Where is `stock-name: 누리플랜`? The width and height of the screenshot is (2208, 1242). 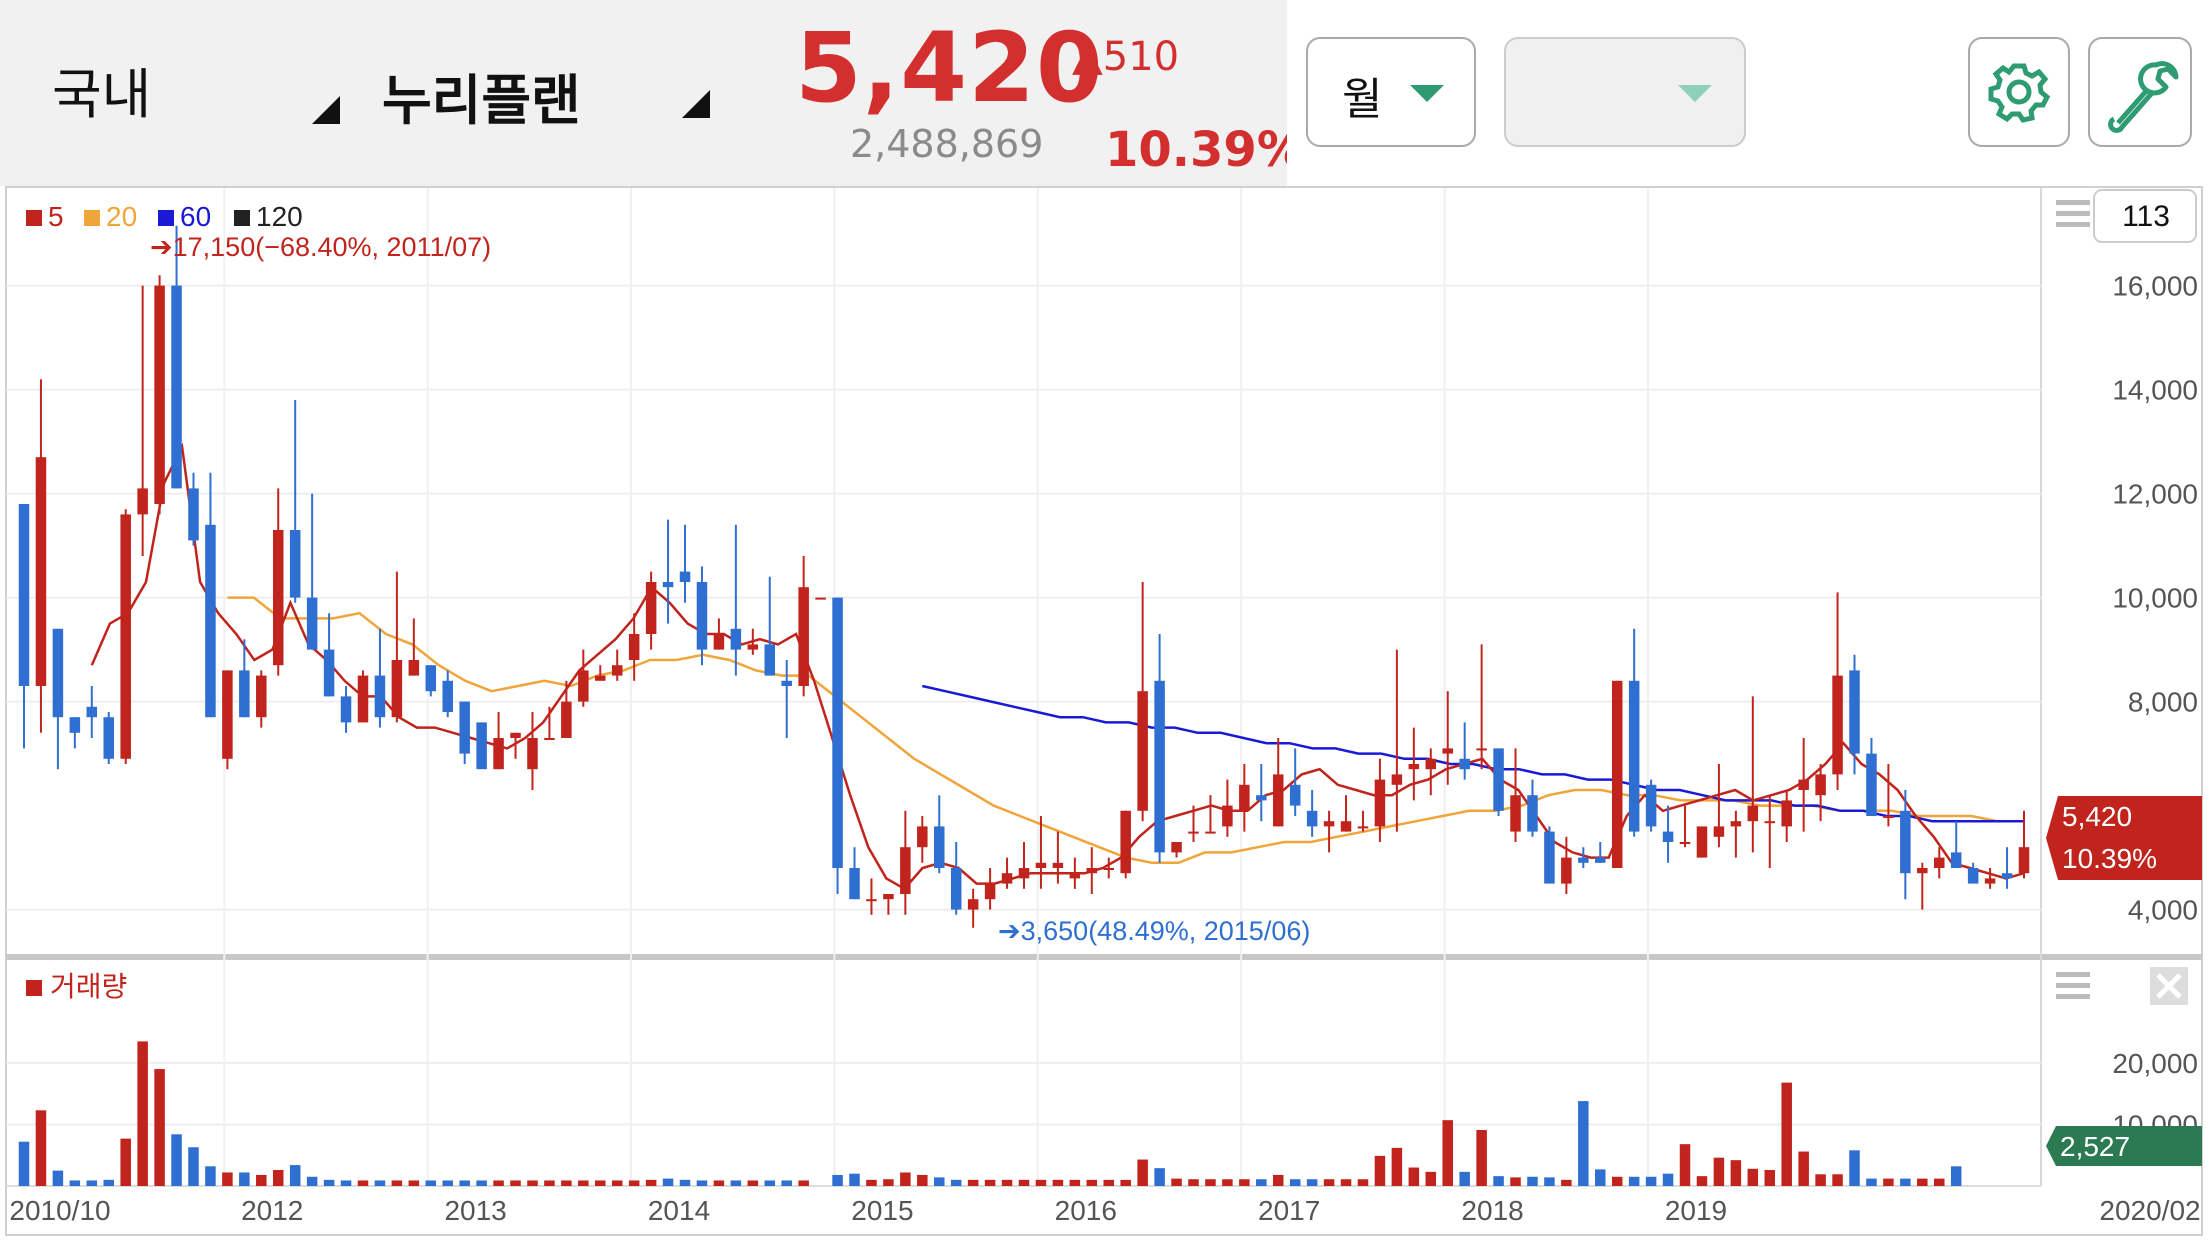
stock-name: 누리플랜 is located at coordinates (481, 100).